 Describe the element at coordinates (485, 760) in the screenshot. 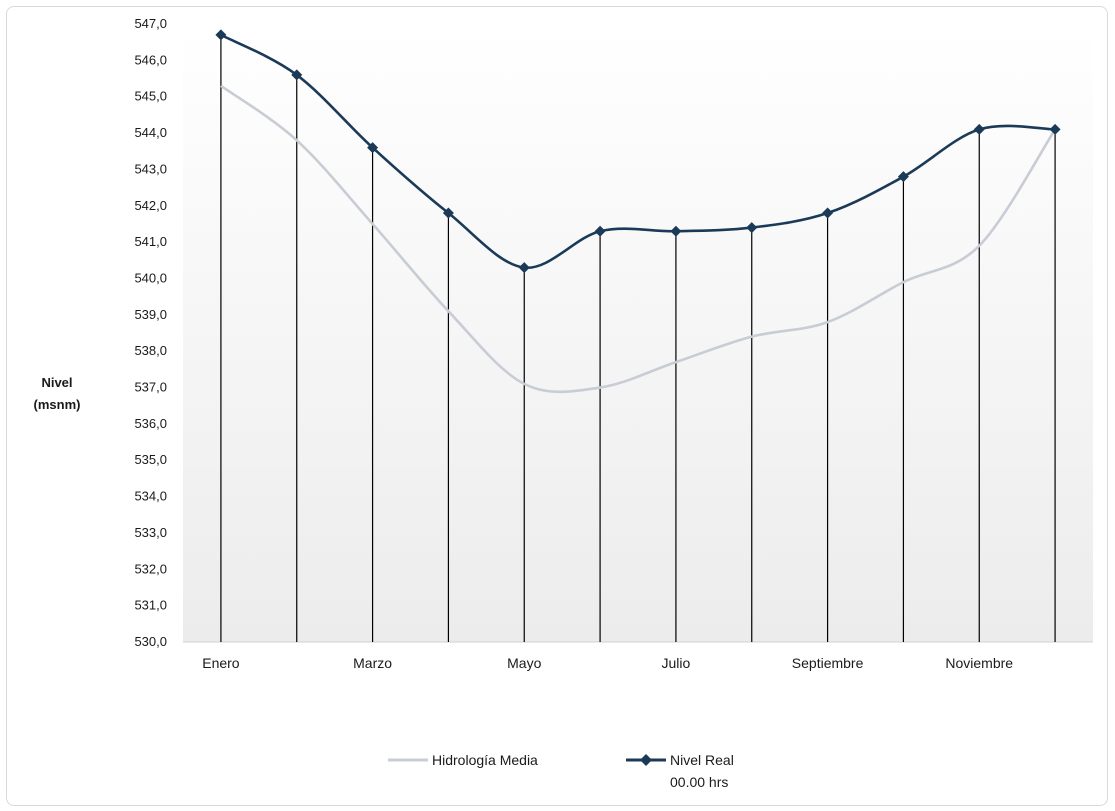

I see `legend-label-hidrologia-media: Hidrología Media` at that location.